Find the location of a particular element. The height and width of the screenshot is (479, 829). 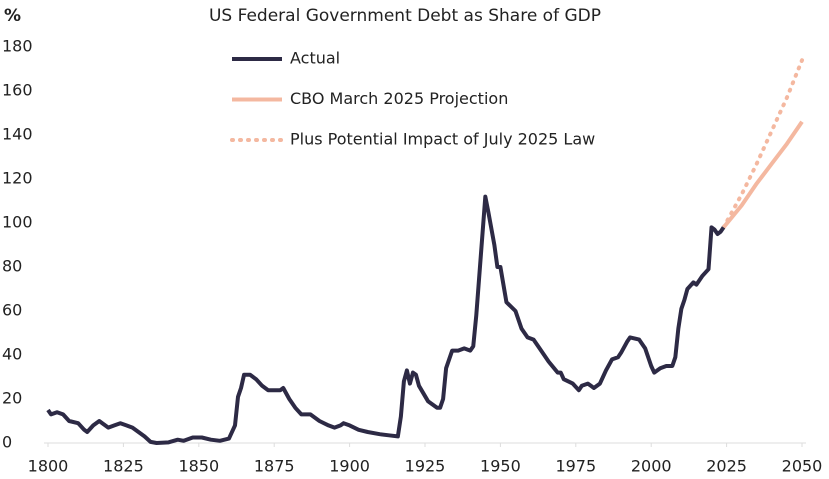

x-tick-label: 1925 is located at coordinates (425, 466).